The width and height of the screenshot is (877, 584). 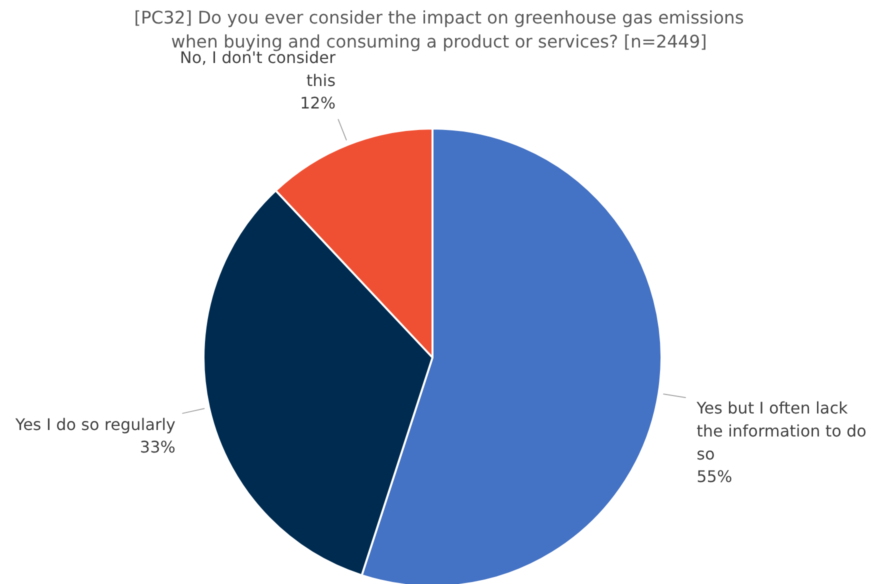 I want to click on data-label: 33%, so click(x=158, y=447).